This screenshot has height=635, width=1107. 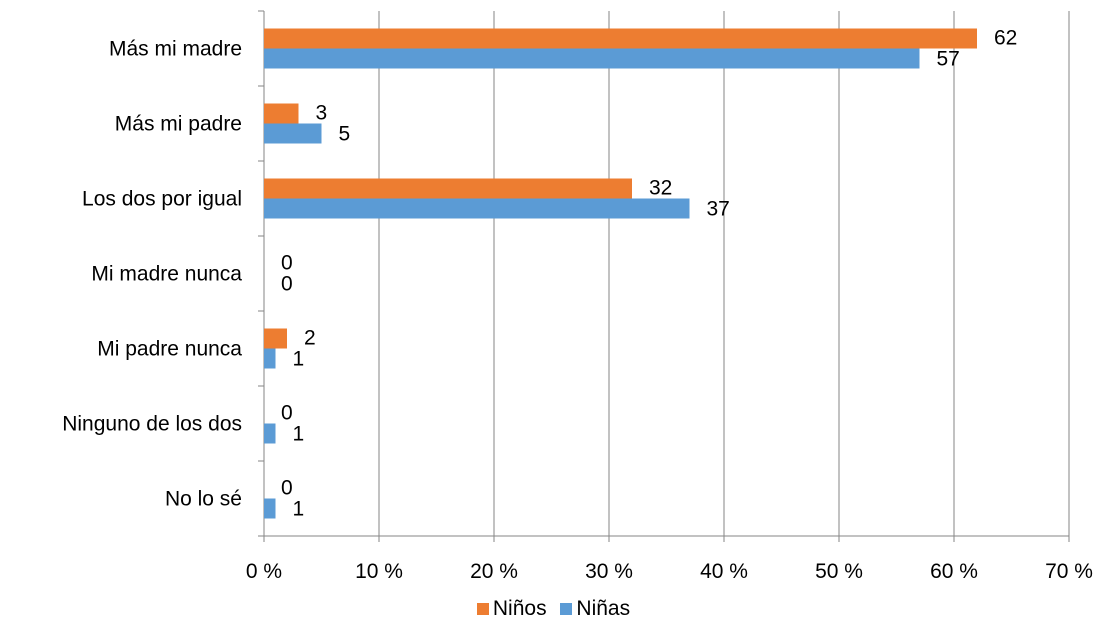 I want to click on data-label: 3, so click(x=322, y=113).